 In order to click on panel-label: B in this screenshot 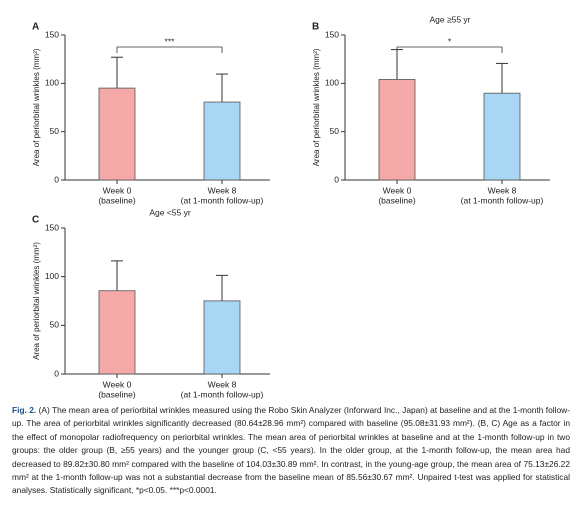, I will do `click(315, 27)`.